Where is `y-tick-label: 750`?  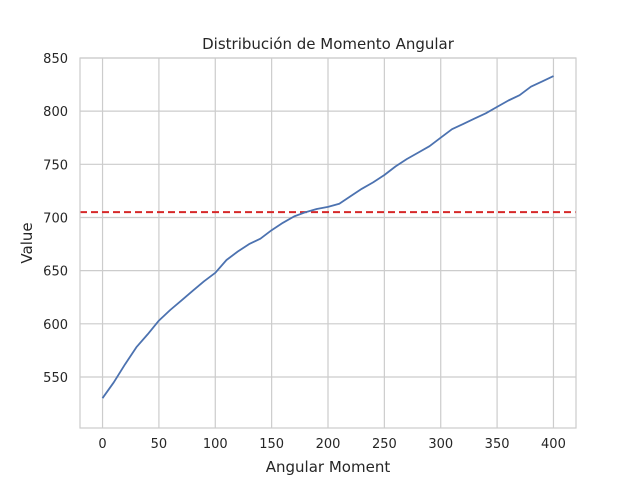
y-tick-label: 750 is located at coordinates (55, 165).